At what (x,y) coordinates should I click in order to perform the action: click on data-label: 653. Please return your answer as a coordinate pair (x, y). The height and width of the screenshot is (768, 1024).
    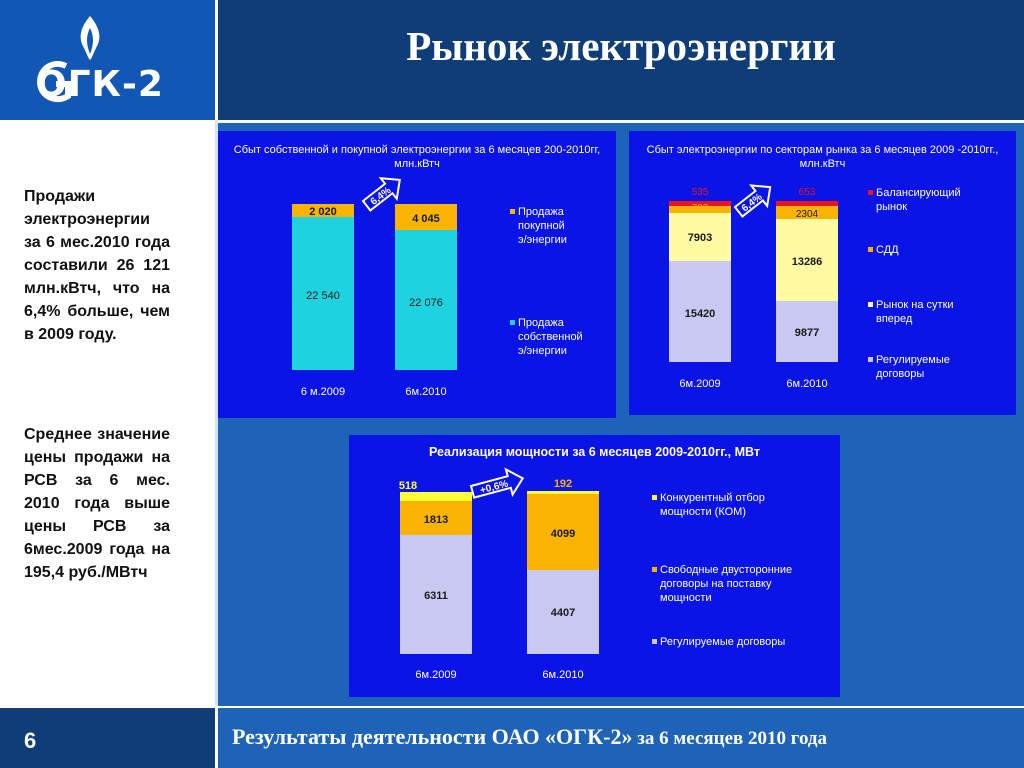
    Looking at the image, I should click on (807, 192).